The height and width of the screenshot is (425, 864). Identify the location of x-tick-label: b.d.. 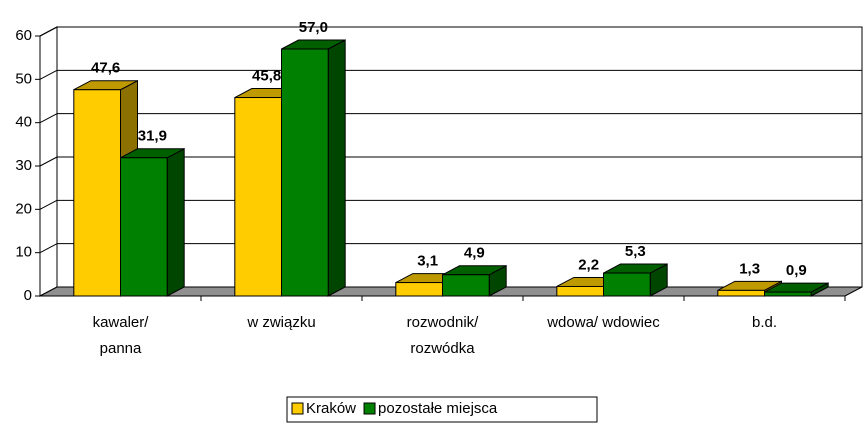
(764, 322).